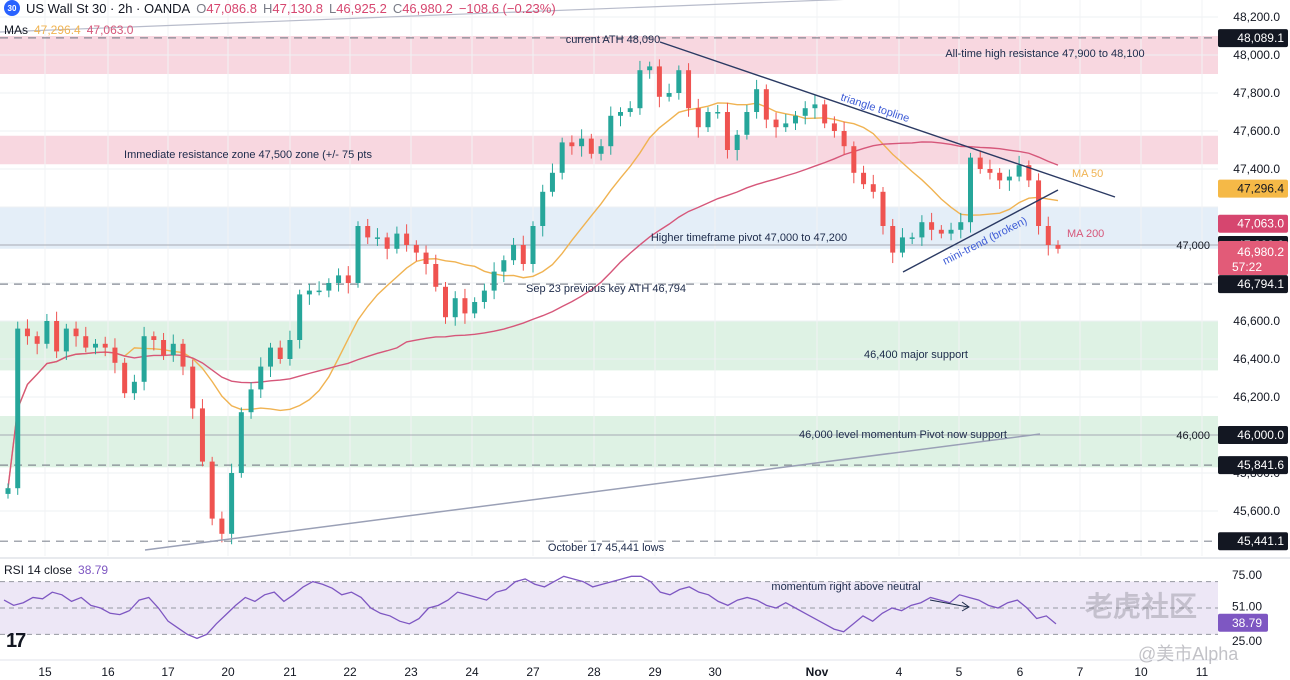 This screenshot has width=1290, height=680. I want to click on high-label: H, so click(267, 8).